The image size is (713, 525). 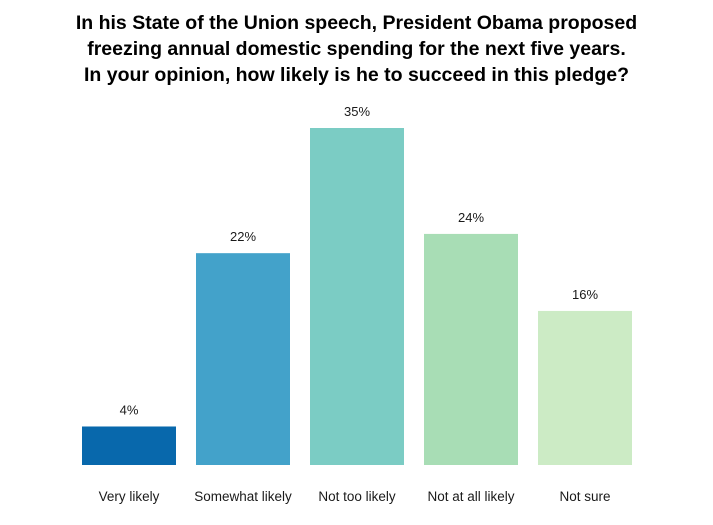 What do you see at coordinates (129, 445) in the screenshot?
I see `bar-very-likely` at bounding box center [129, 445].